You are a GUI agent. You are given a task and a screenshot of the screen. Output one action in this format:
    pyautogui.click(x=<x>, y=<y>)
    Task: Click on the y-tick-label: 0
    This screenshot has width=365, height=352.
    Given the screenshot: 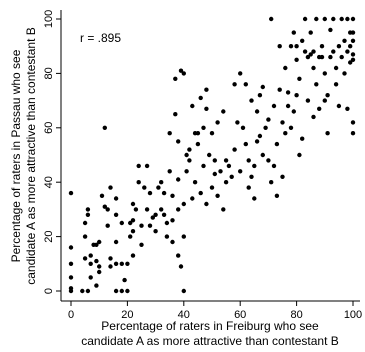 What is the action you would take?
    pyautogui.click(x=49, y=291)
    